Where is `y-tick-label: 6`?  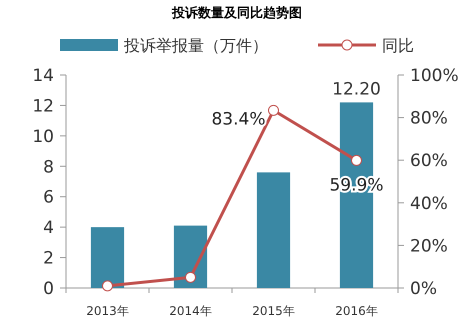
y-tick-label: 6 is located at coordinates (48, 198).